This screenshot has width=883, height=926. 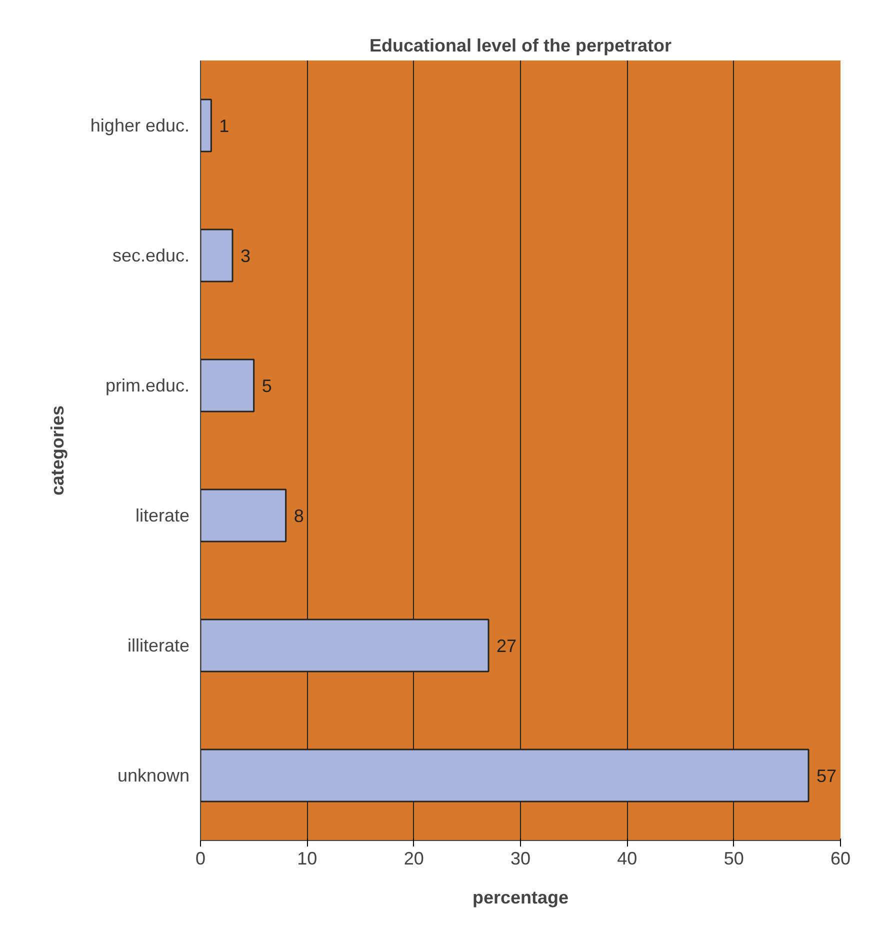 I want to click on chart-title: Educational level of the perpetrator, so click(x=520, y=46).